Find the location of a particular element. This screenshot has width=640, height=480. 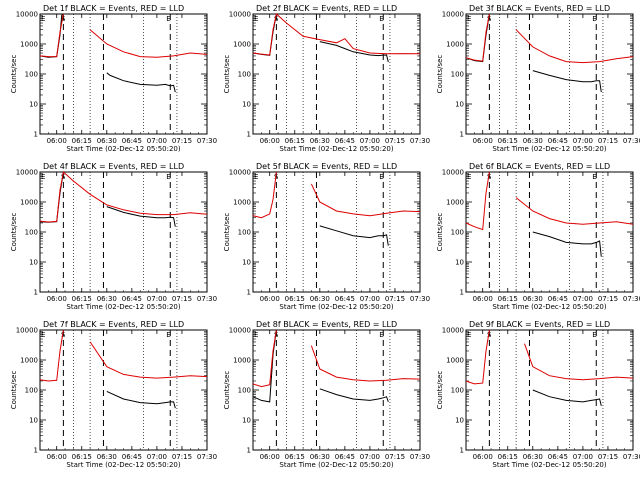

panel-title: Det 4f BLACK = Events, RED = LLD is located at coordinates (113, 166).